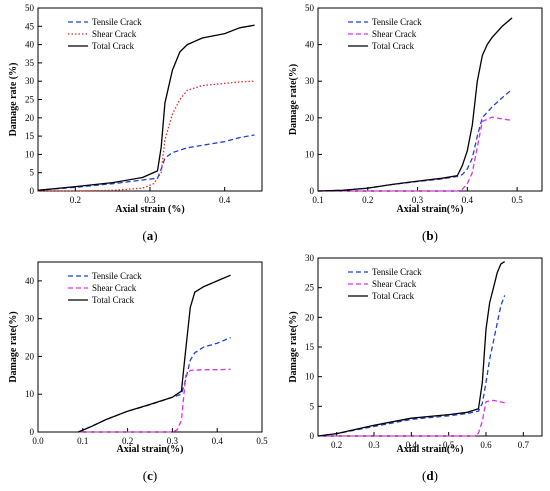 Image resolution: width=550 pixels, height=491 pixels. What do you see at coordinates (30, 63) in the screenshot?
I see `y-tick-label: 35` at bounding box center [30, 63].